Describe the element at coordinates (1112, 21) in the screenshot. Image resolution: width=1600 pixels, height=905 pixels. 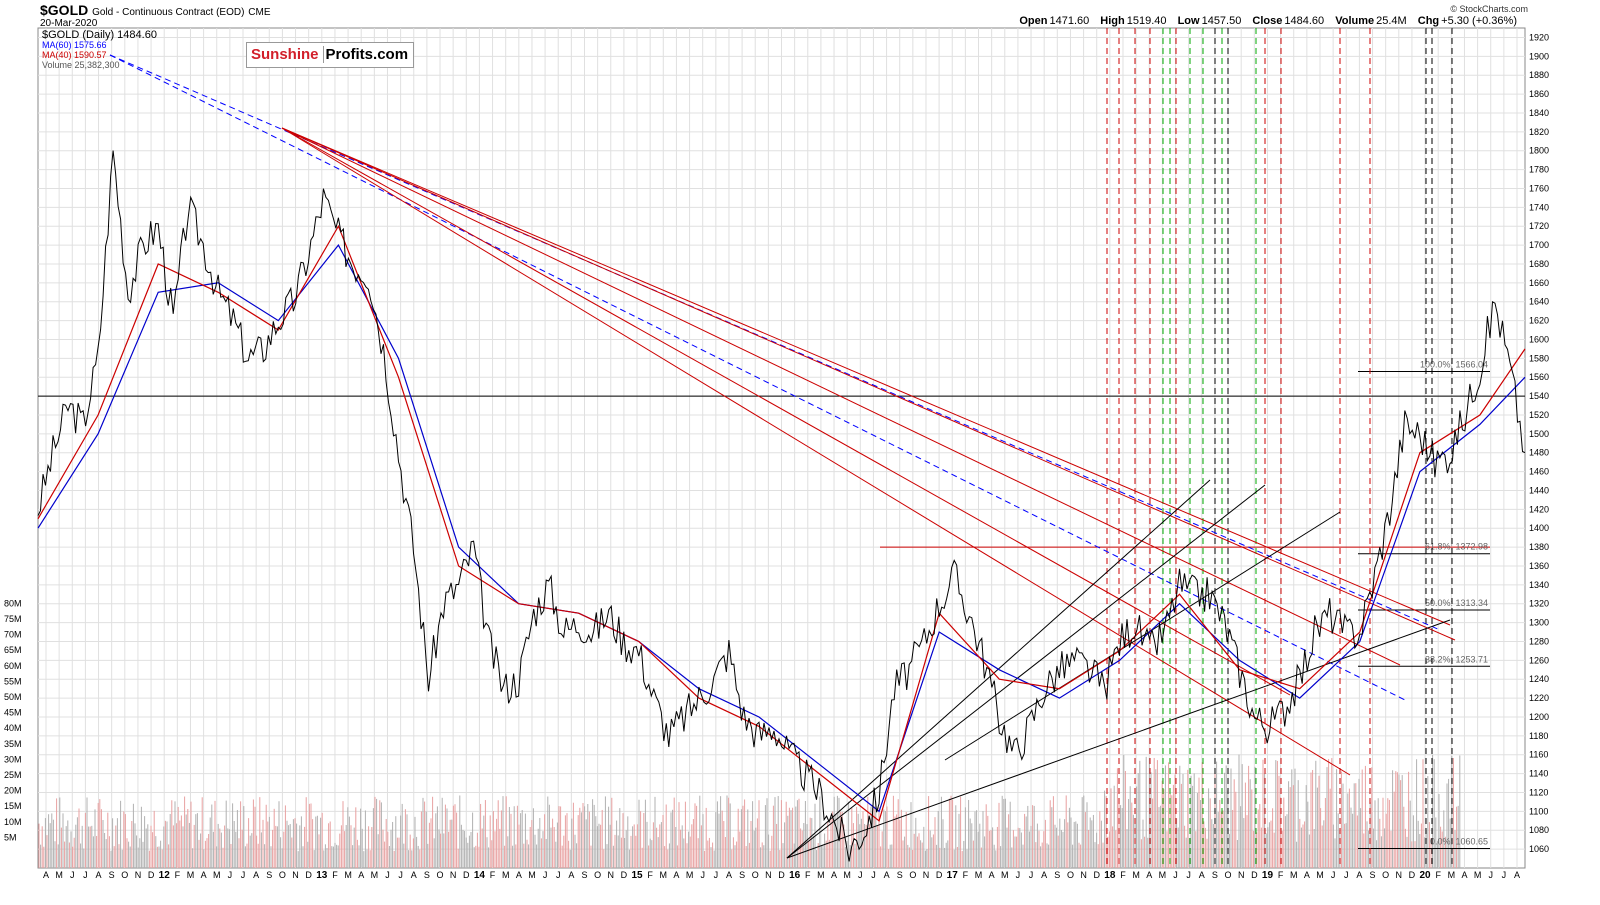
I see `high-label: High` at that location.